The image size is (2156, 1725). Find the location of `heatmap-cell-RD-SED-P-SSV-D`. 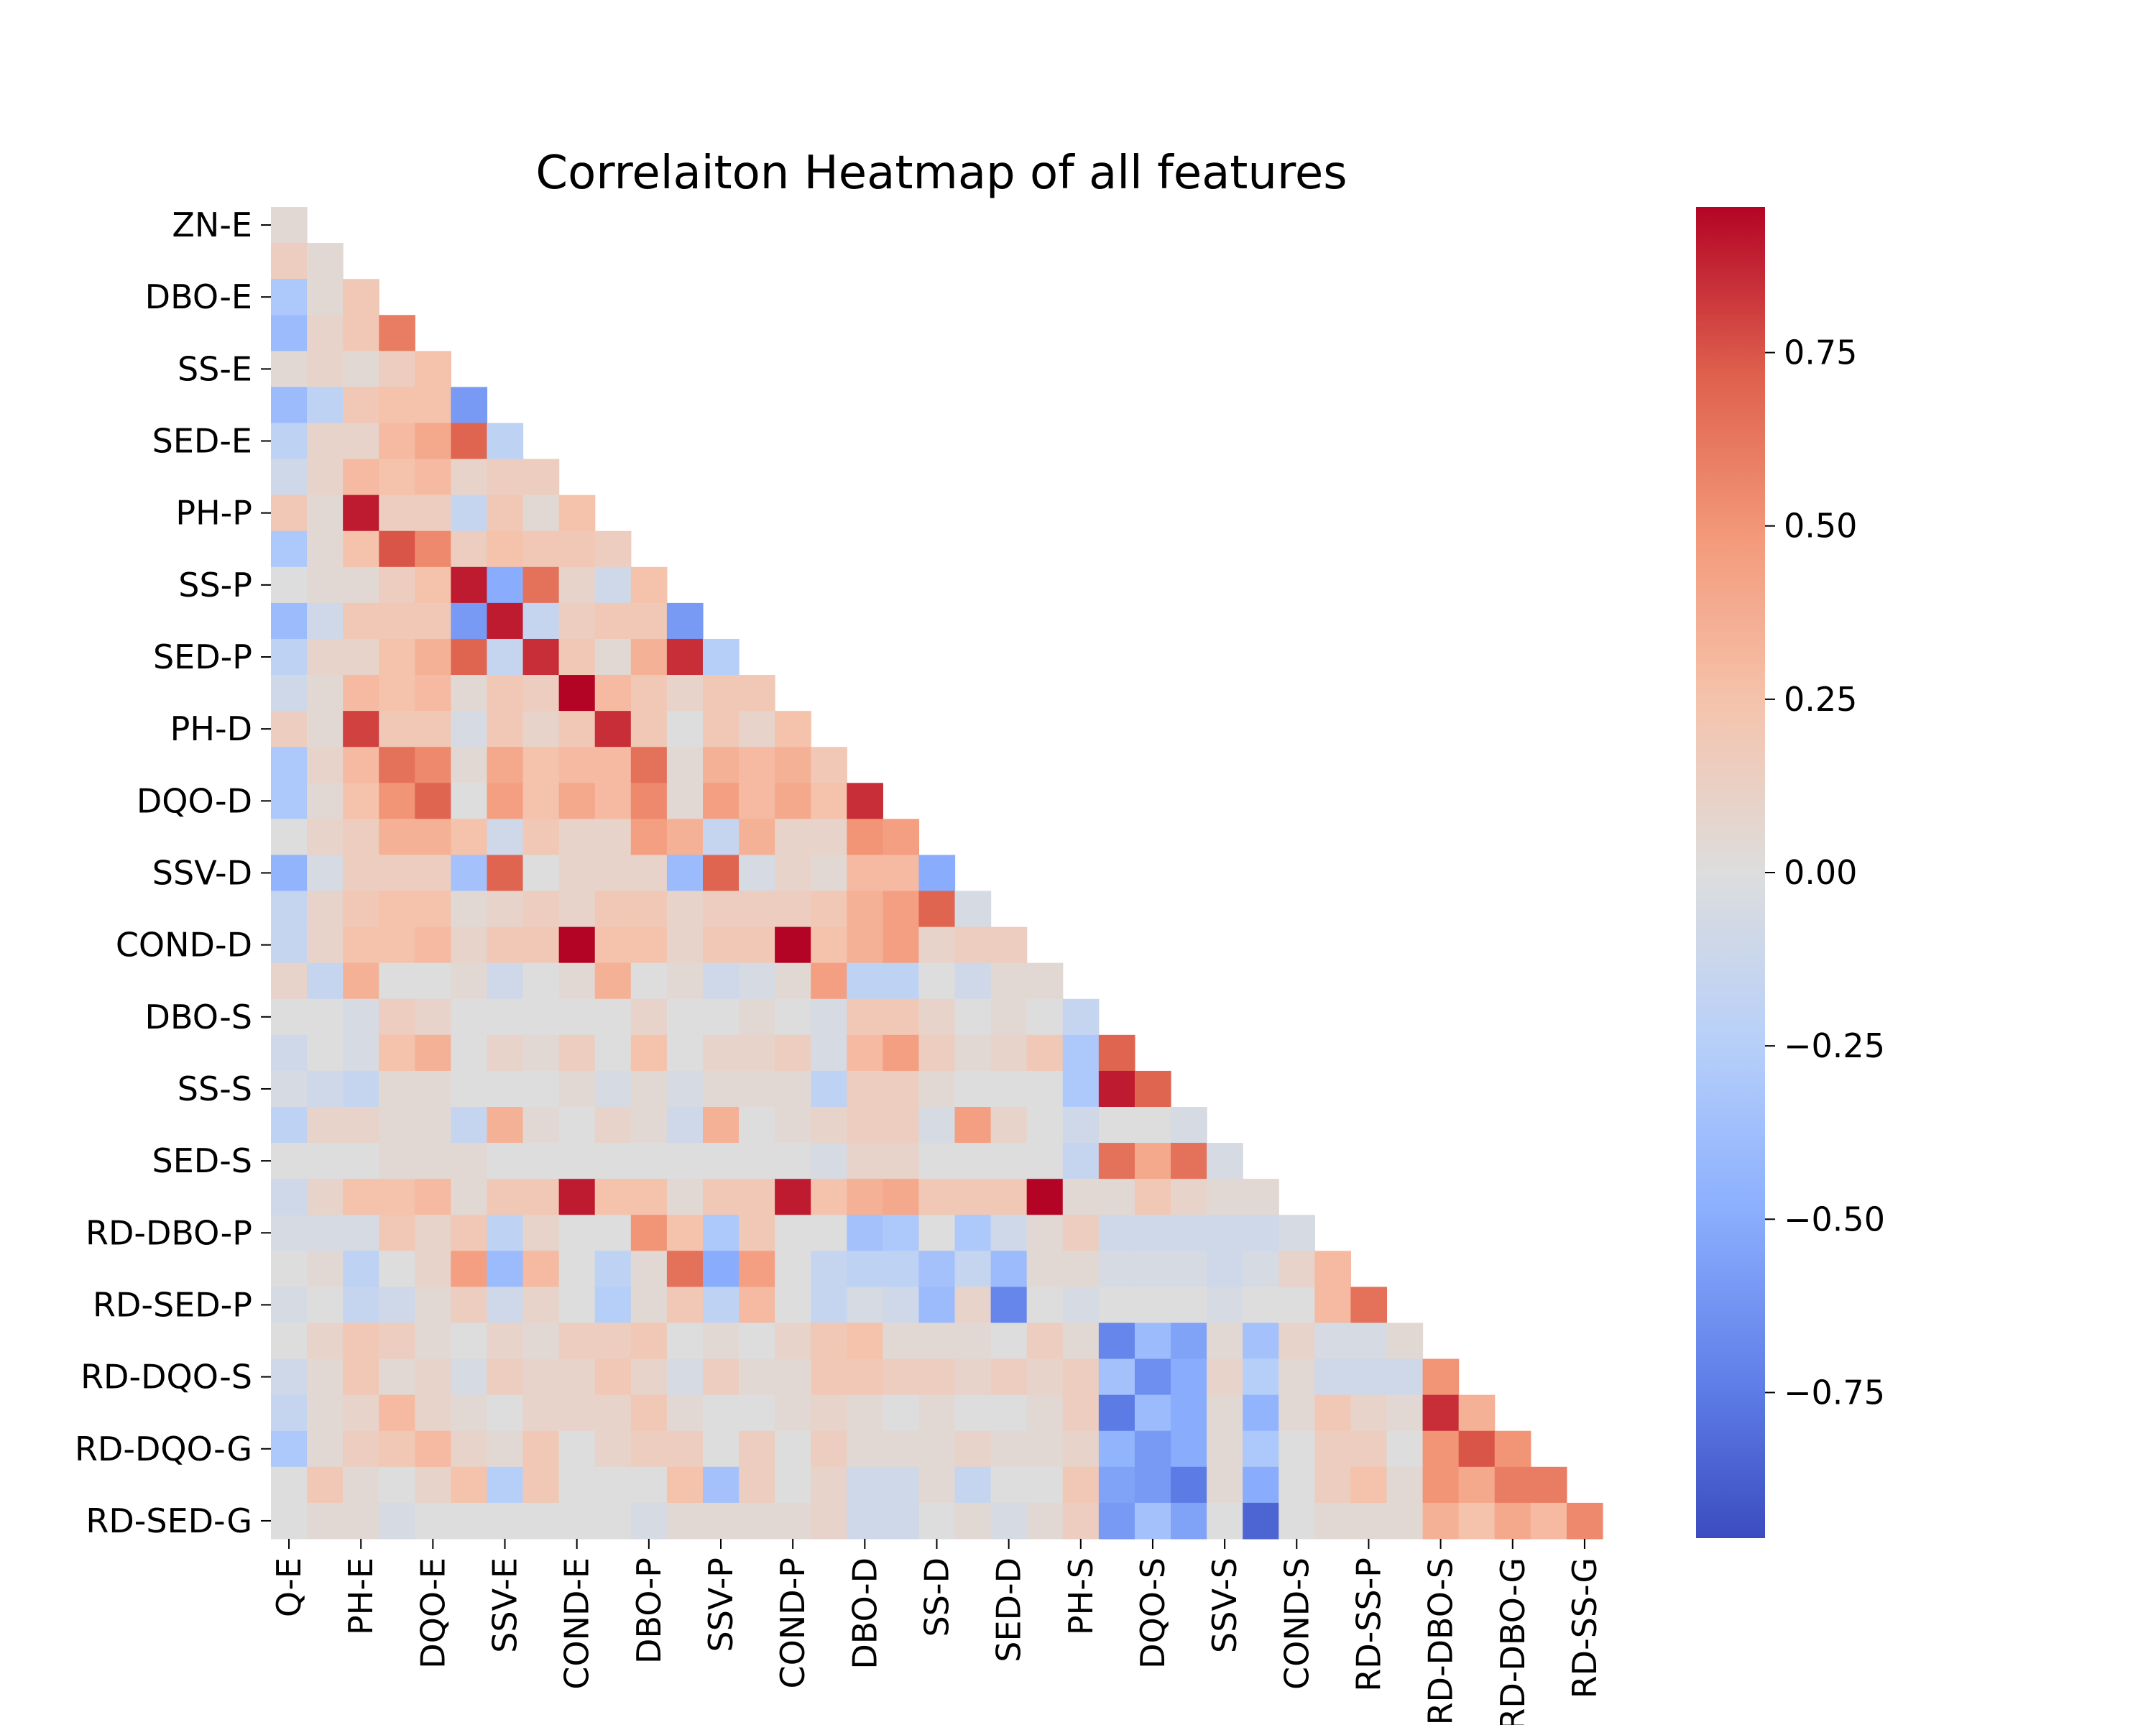

heatmap-cell-RD-SED-P-SSV-D is located at coordinates (973, 1305).